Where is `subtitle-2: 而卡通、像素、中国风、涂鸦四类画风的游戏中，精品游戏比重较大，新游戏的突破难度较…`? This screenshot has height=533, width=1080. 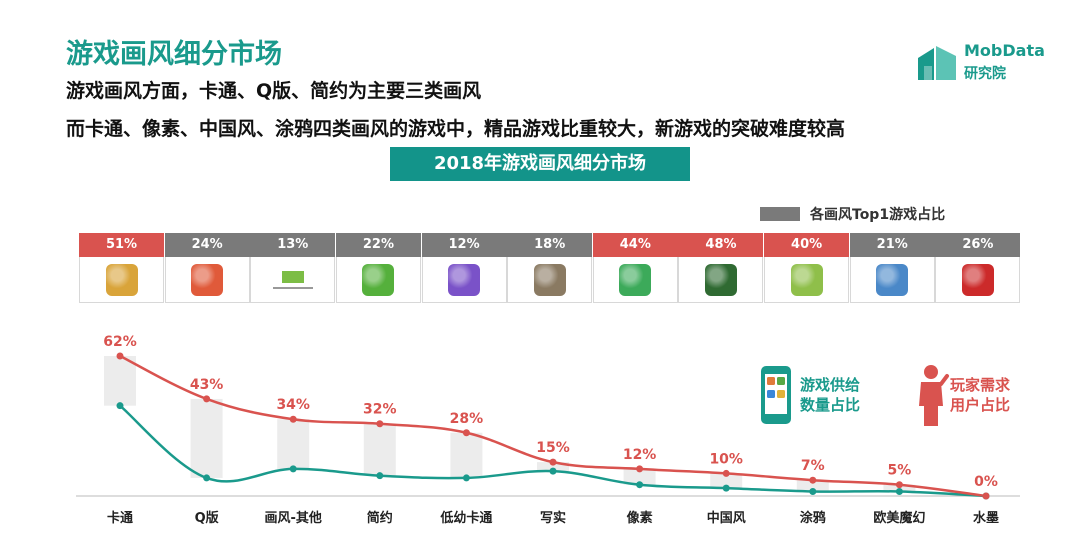
subtitle-2: 而卡通、像素、中国风、涂鸦四类画风的游戏中，精品游戏比重较大，新游戏的突破难度较… is located at coordinates (456, 129).